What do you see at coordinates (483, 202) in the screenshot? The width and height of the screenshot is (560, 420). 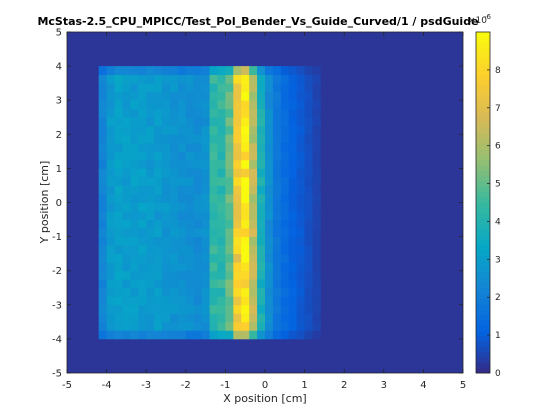 I see `colorbar-frame` at bounding box center [483, 202].